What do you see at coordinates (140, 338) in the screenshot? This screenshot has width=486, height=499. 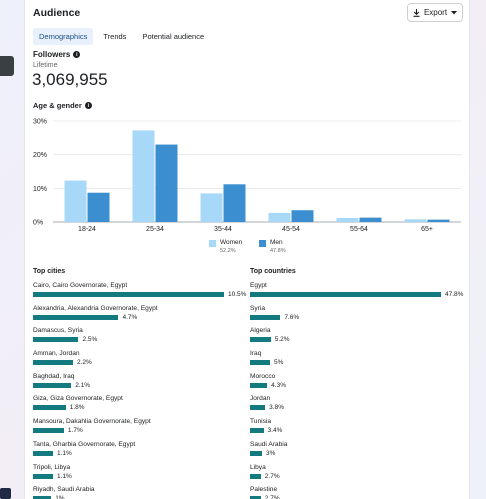 I see `city-item: Damascus, Syria 2.5%` at bounding box center [140, 338].